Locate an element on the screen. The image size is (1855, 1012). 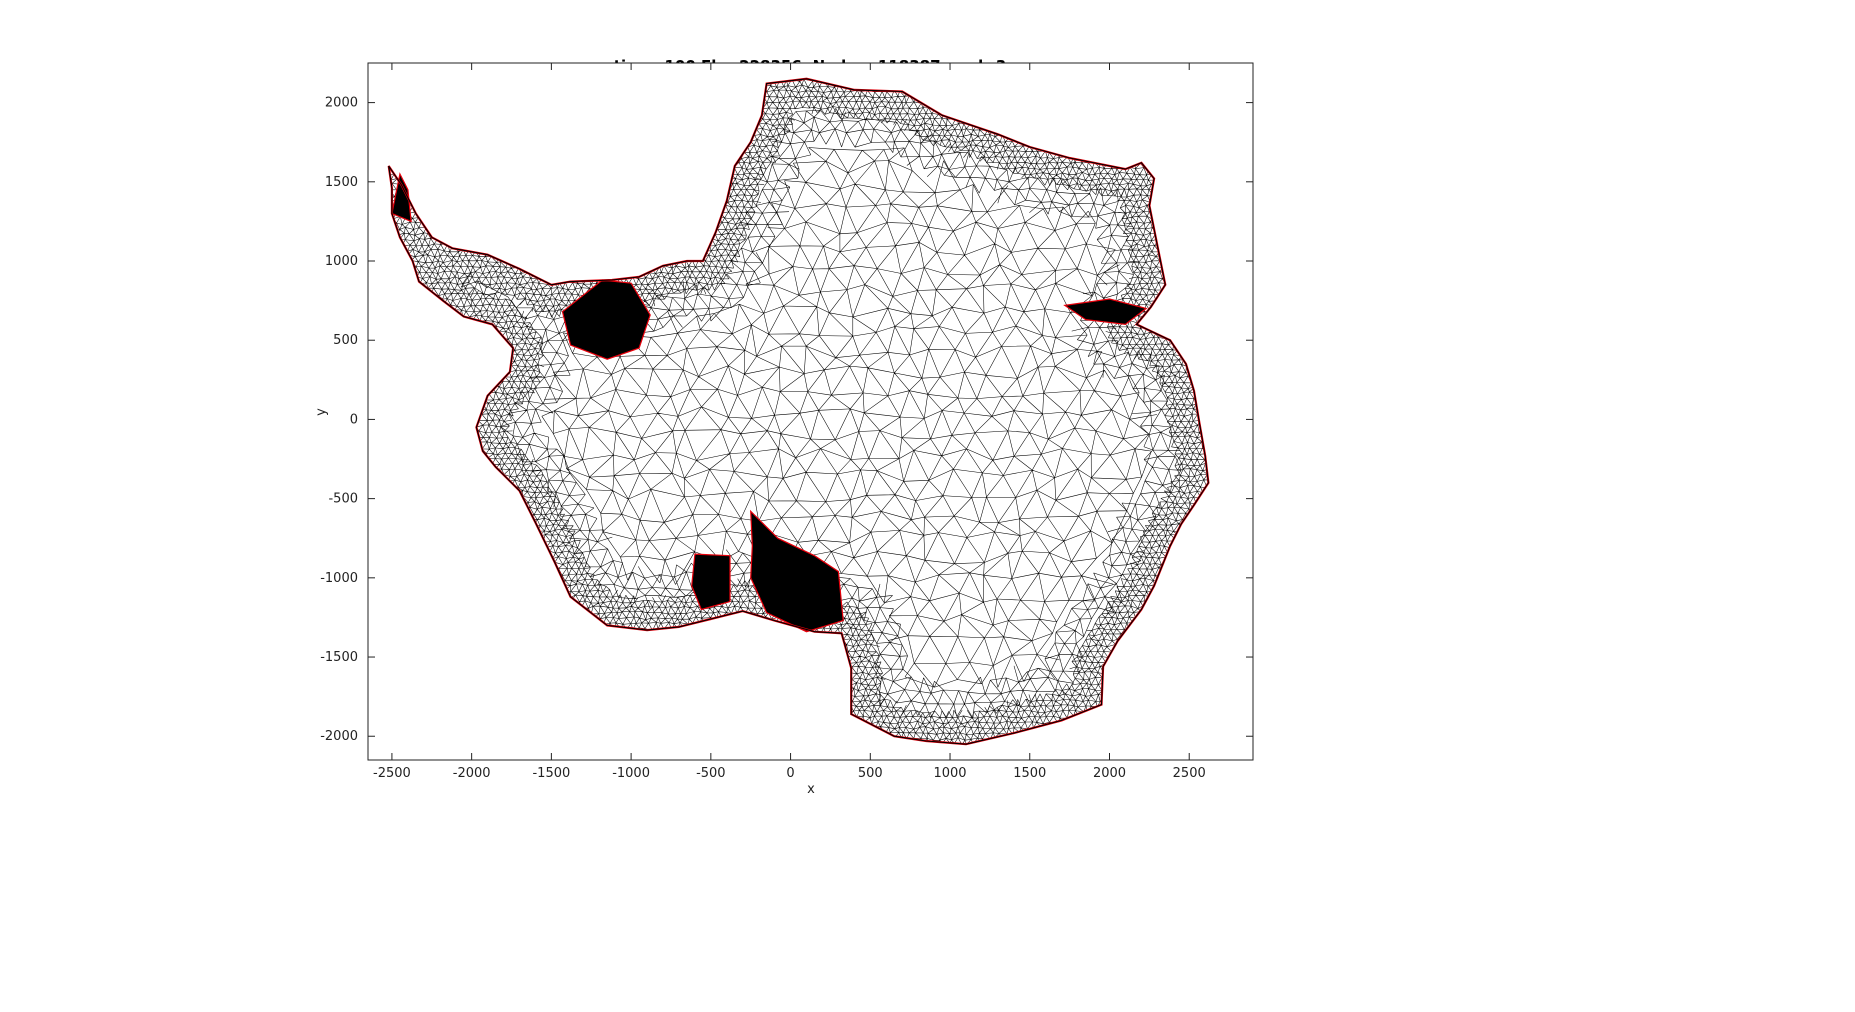
x-axis-label: x is located at coordinates (811, 789).